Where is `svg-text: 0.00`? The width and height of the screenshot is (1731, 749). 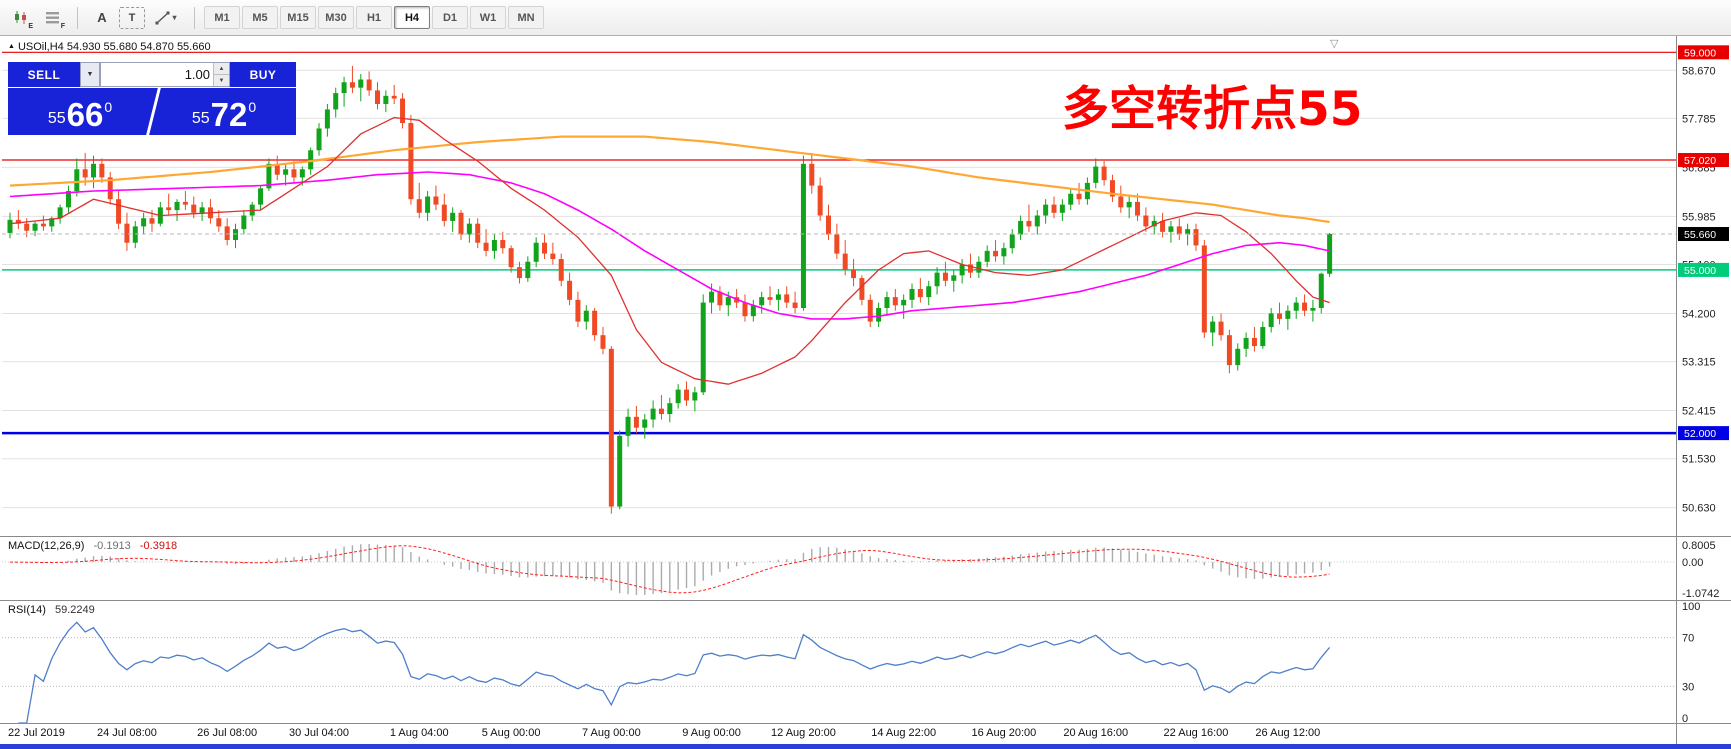 svg-text: 0.00 is located at coordinates (1692, 563).